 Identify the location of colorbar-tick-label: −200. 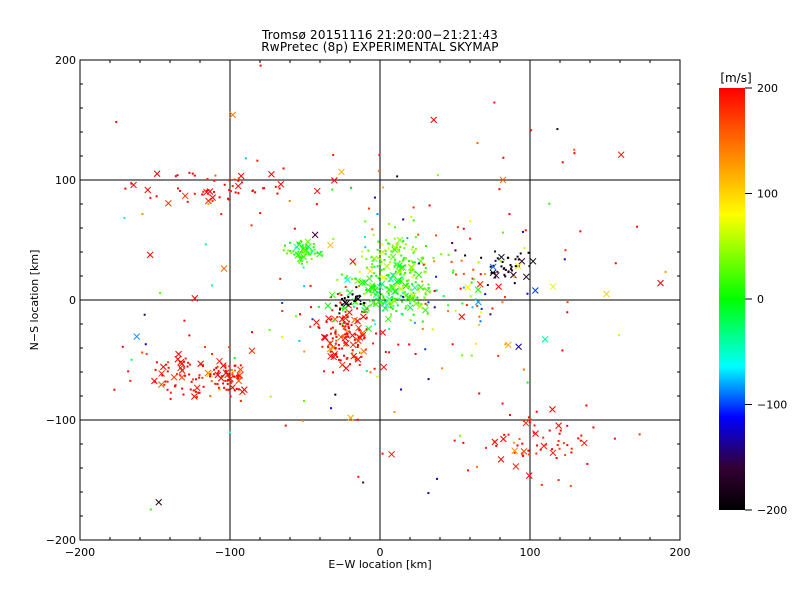
(772, 510).